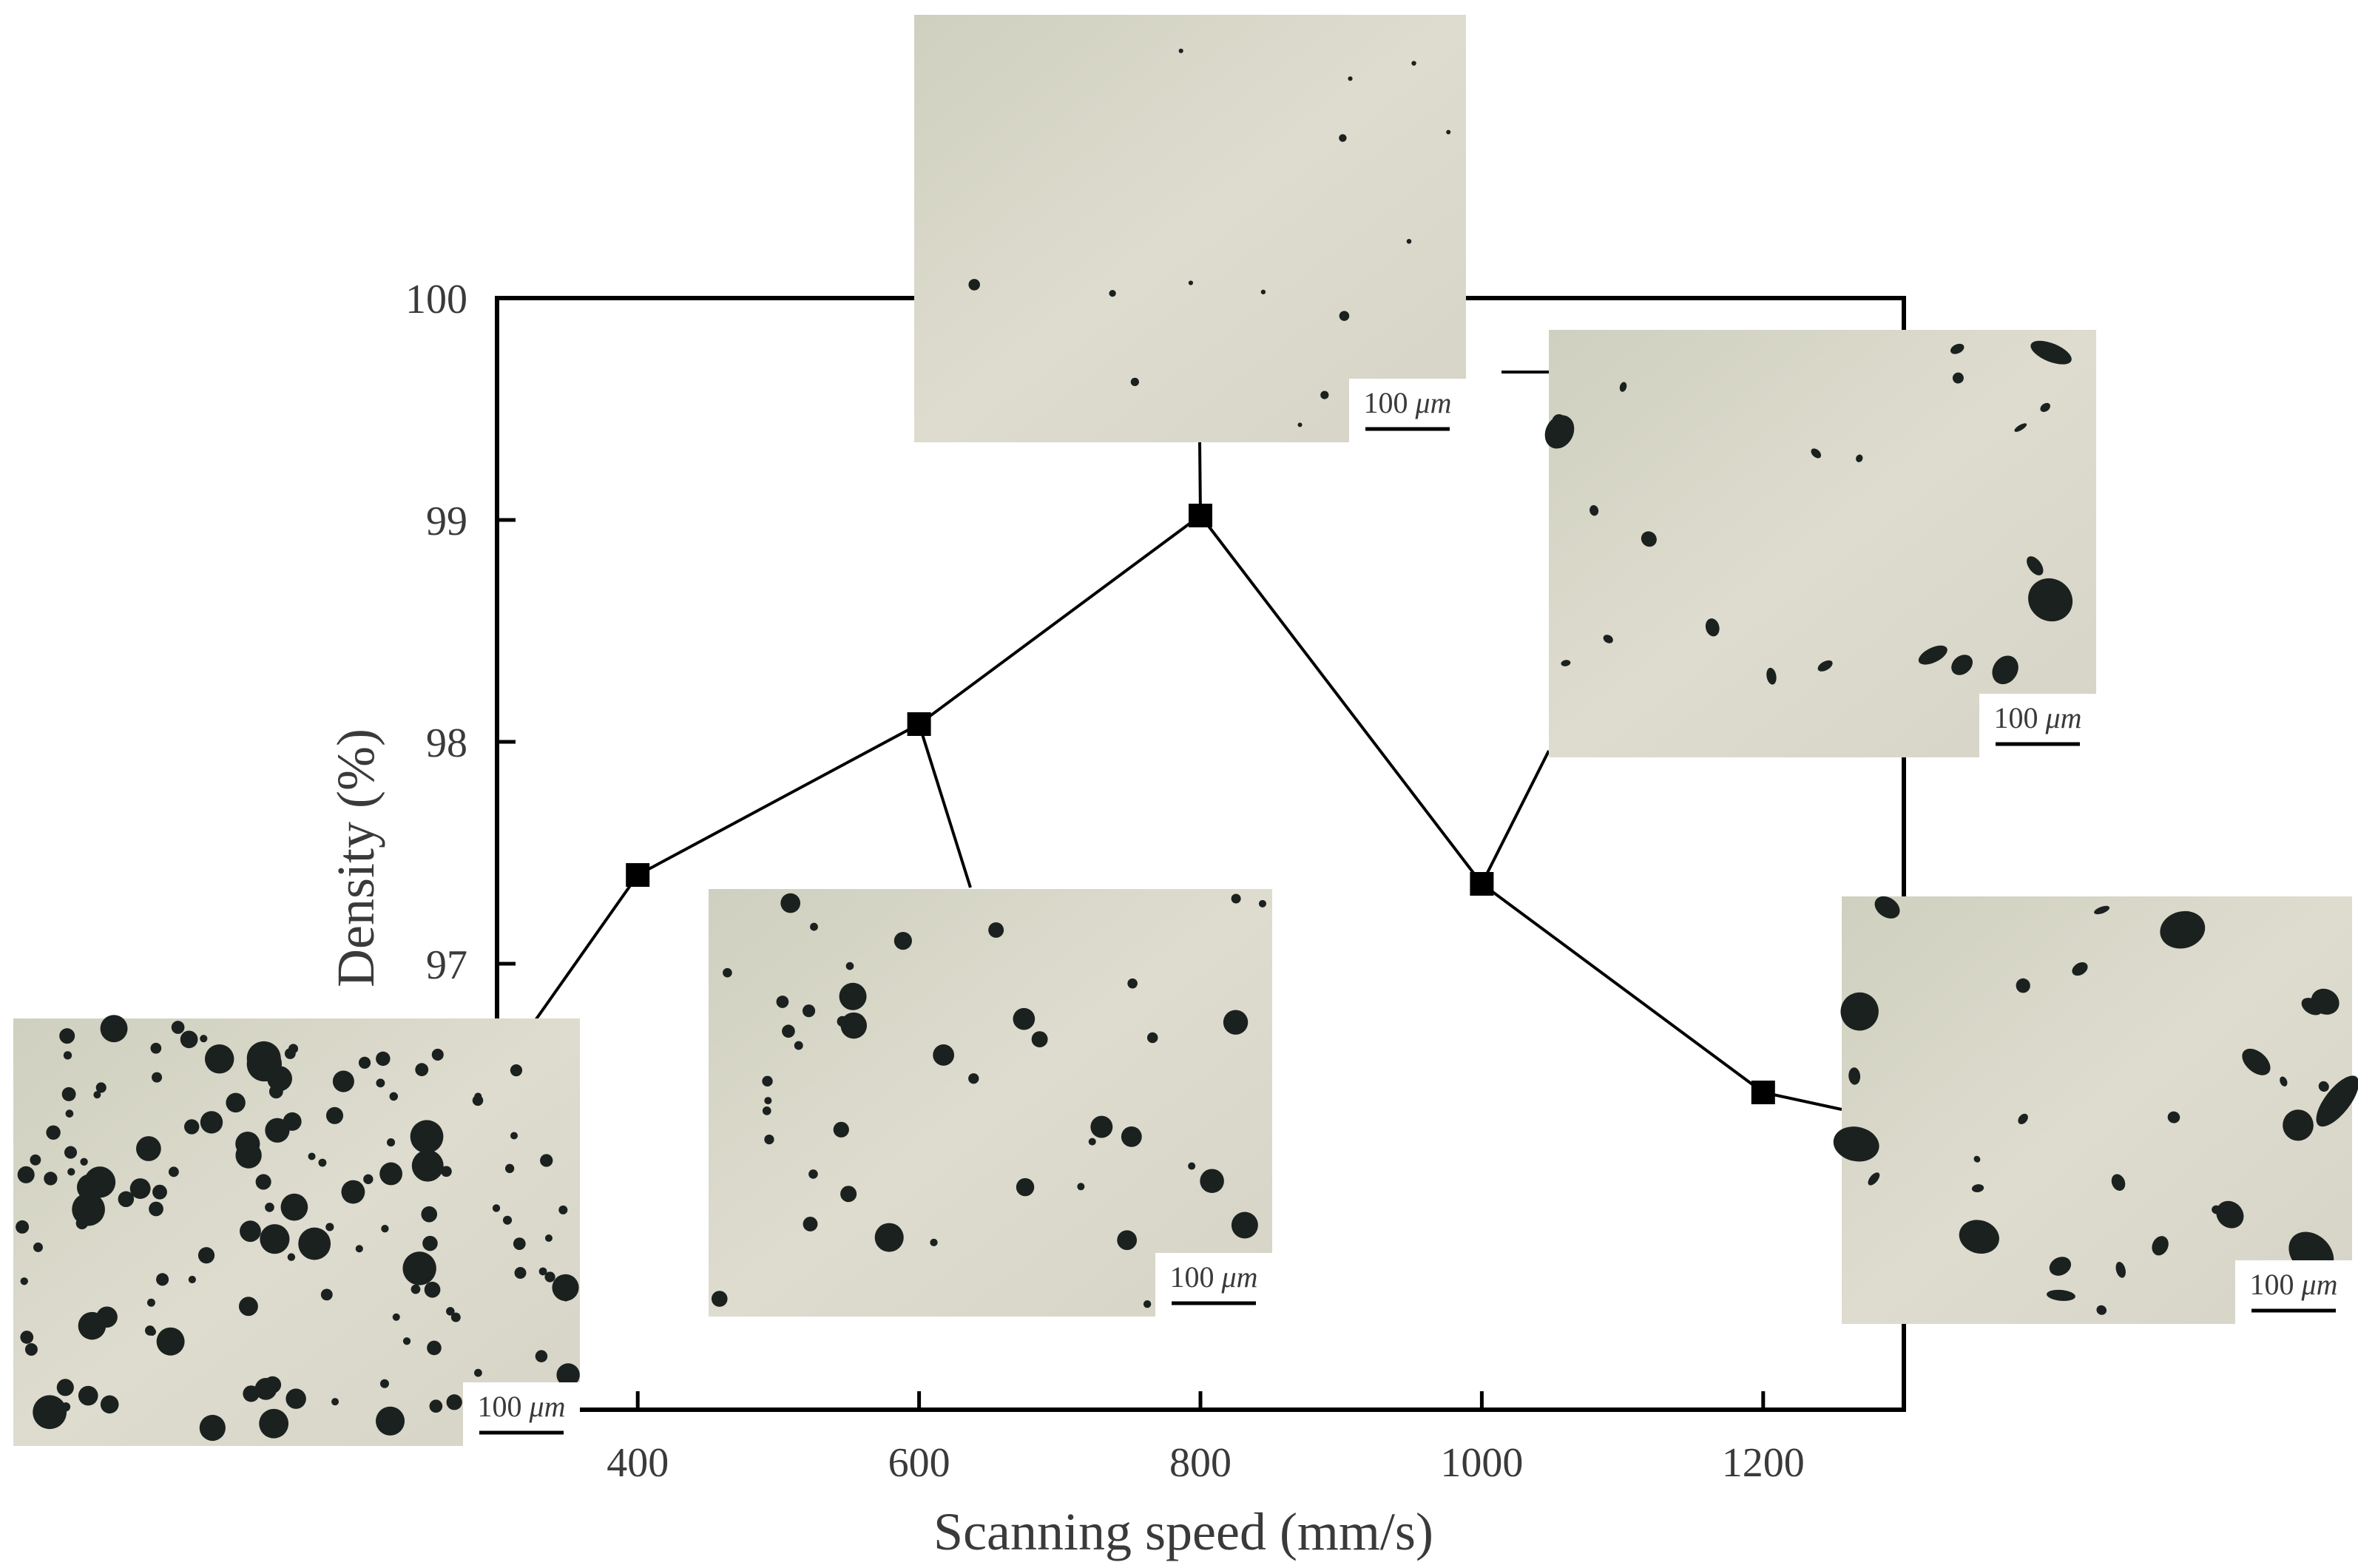 The width and height of the screenshot is (2358, 1568). What do you see at coordinates (2294, 1284) in the screenshot?
I see `scale-bar-label: 100 μm` at bounding box center [2294, 1284].